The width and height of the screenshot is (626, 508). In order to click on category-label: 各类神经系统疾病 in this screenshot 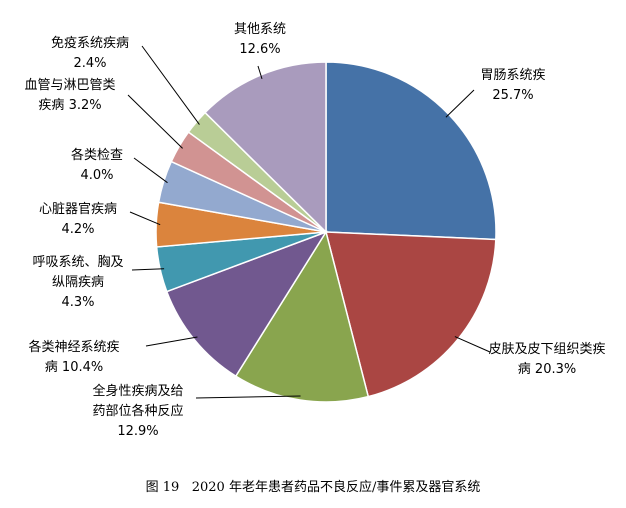, I will do `click(74, 357)`.